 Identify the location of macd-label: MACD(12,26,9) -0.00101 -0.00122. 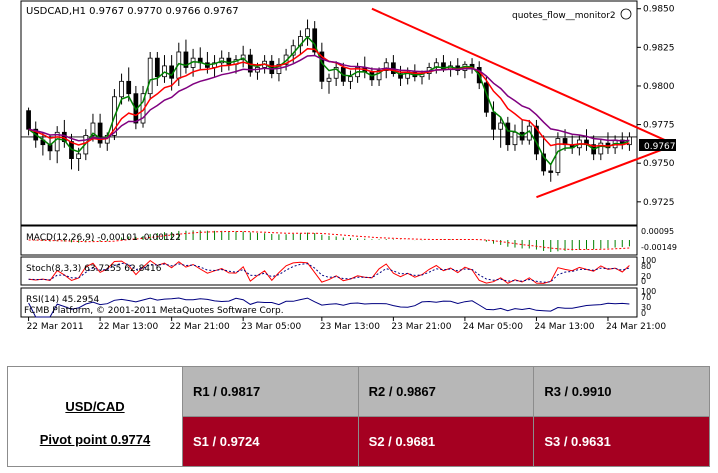
(103, 238).